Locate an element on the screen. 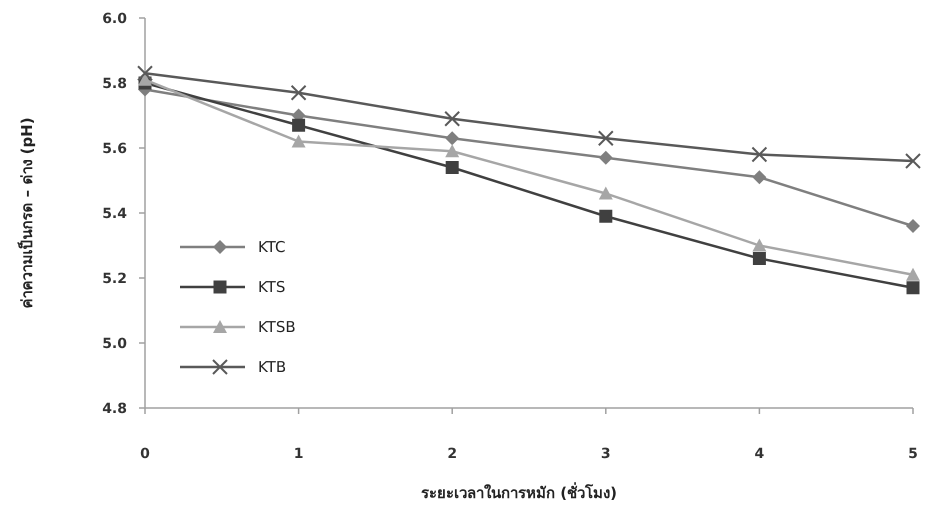 The width and height of the screenshot is (926, 506). legend-label: KTSB is located at coordinates (277, 327).